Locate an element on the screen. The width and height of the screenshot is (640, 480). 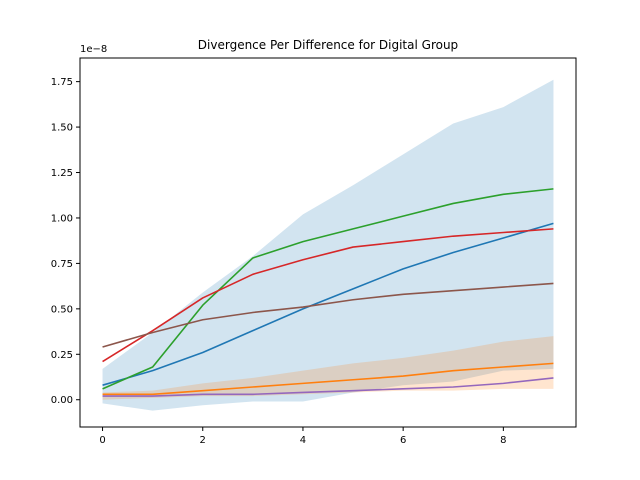
x-tick-label: 2 is located at coordinates (203, 440).